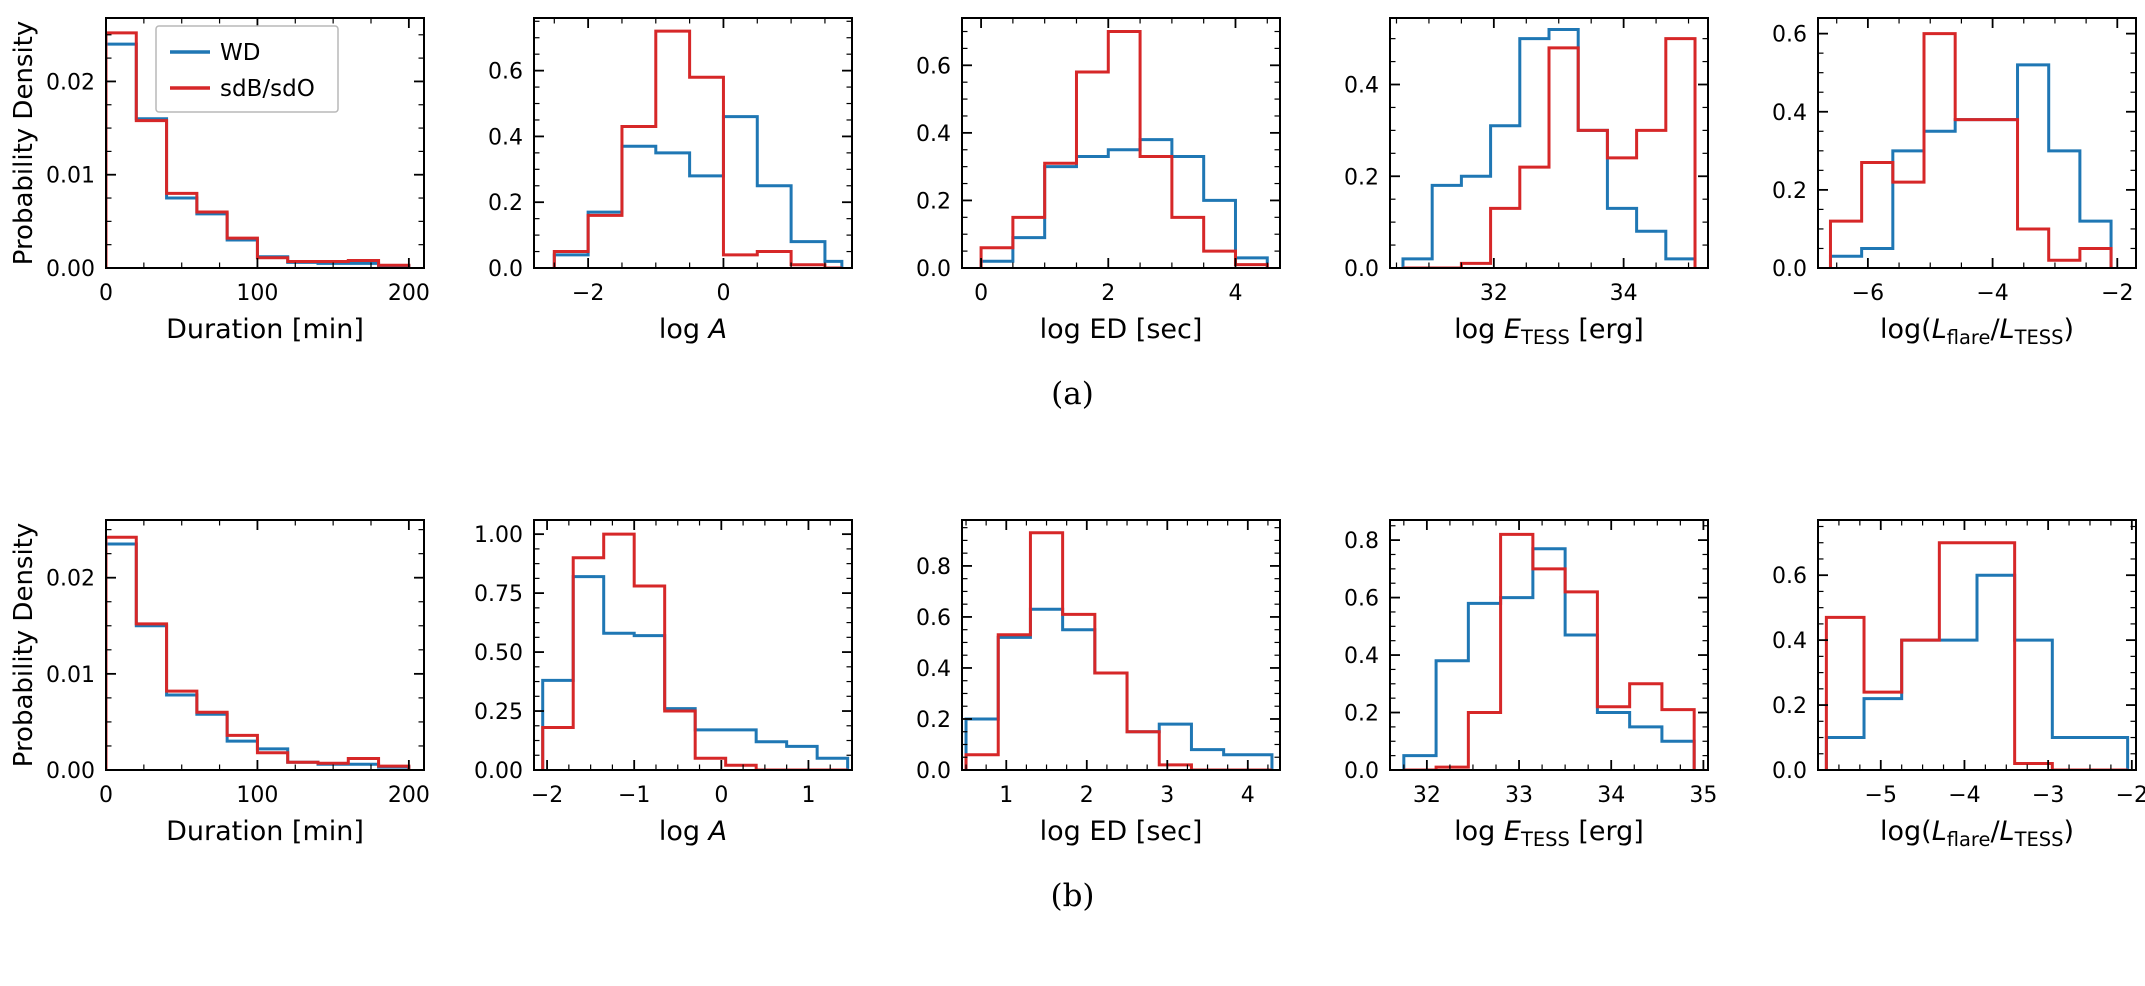  I want to click on panel-b2: −2 −1 0 1 0.00 0.25 0.50 0.75 1.00 log A, so click(663, 683).